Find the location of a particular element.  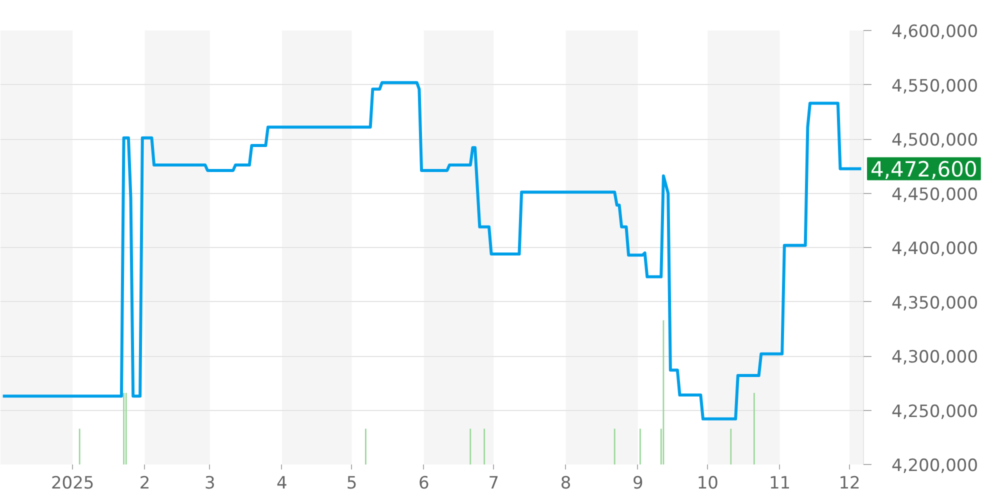

y-tick-label: 4,450,000 is located at coordinates (935, 194).